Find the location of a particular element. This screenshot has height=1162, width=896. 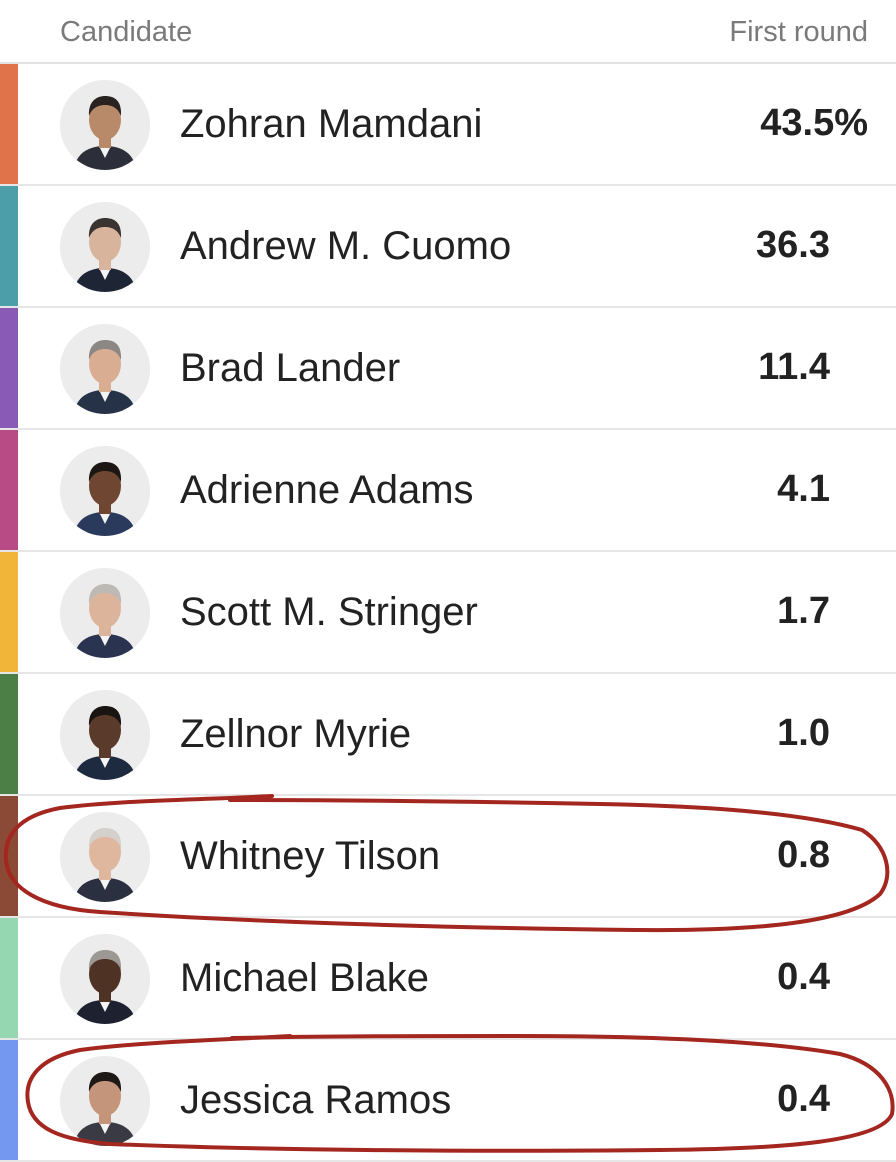

first-round-percentage: 36.3 is located at coordinates (793, 245).